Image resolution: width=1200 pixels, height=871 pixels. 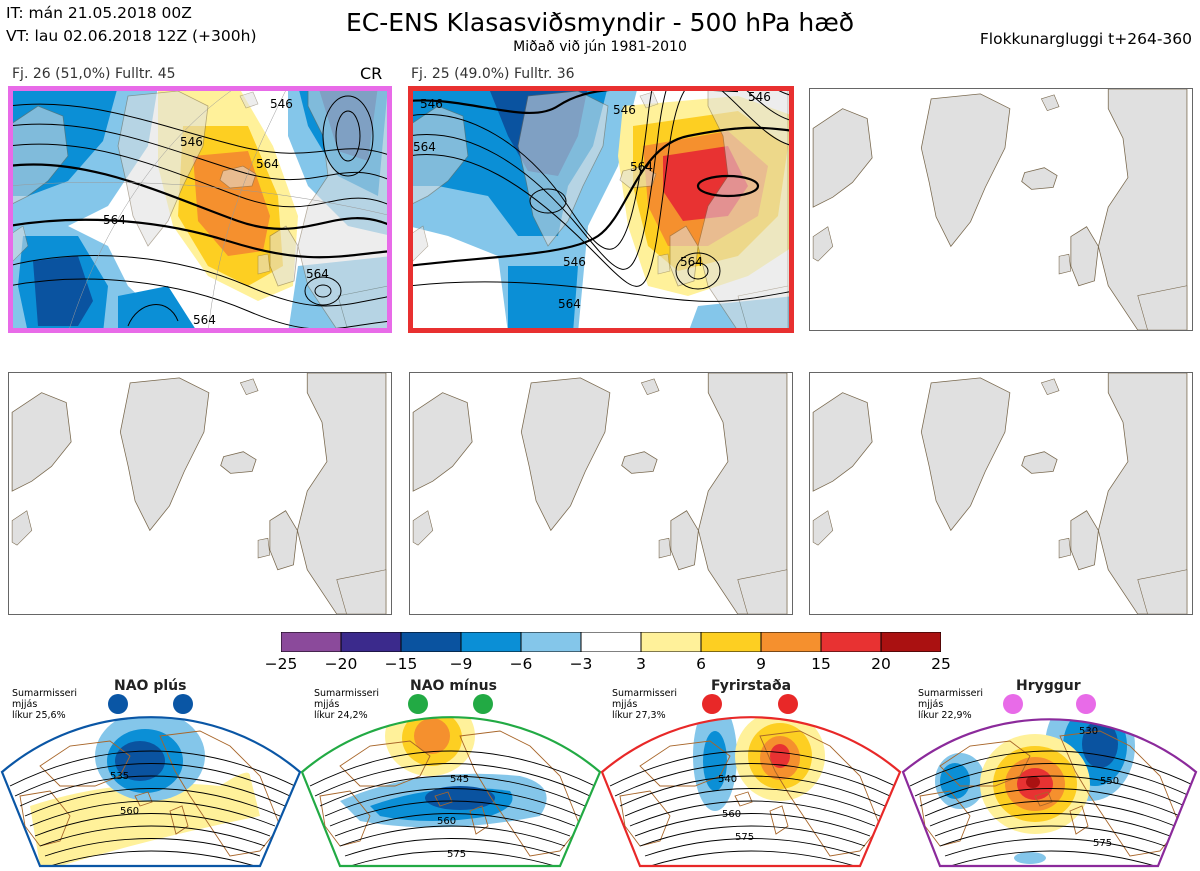 I want to click on regime-1-smooth: mjjás, so click(x=25, y=704).